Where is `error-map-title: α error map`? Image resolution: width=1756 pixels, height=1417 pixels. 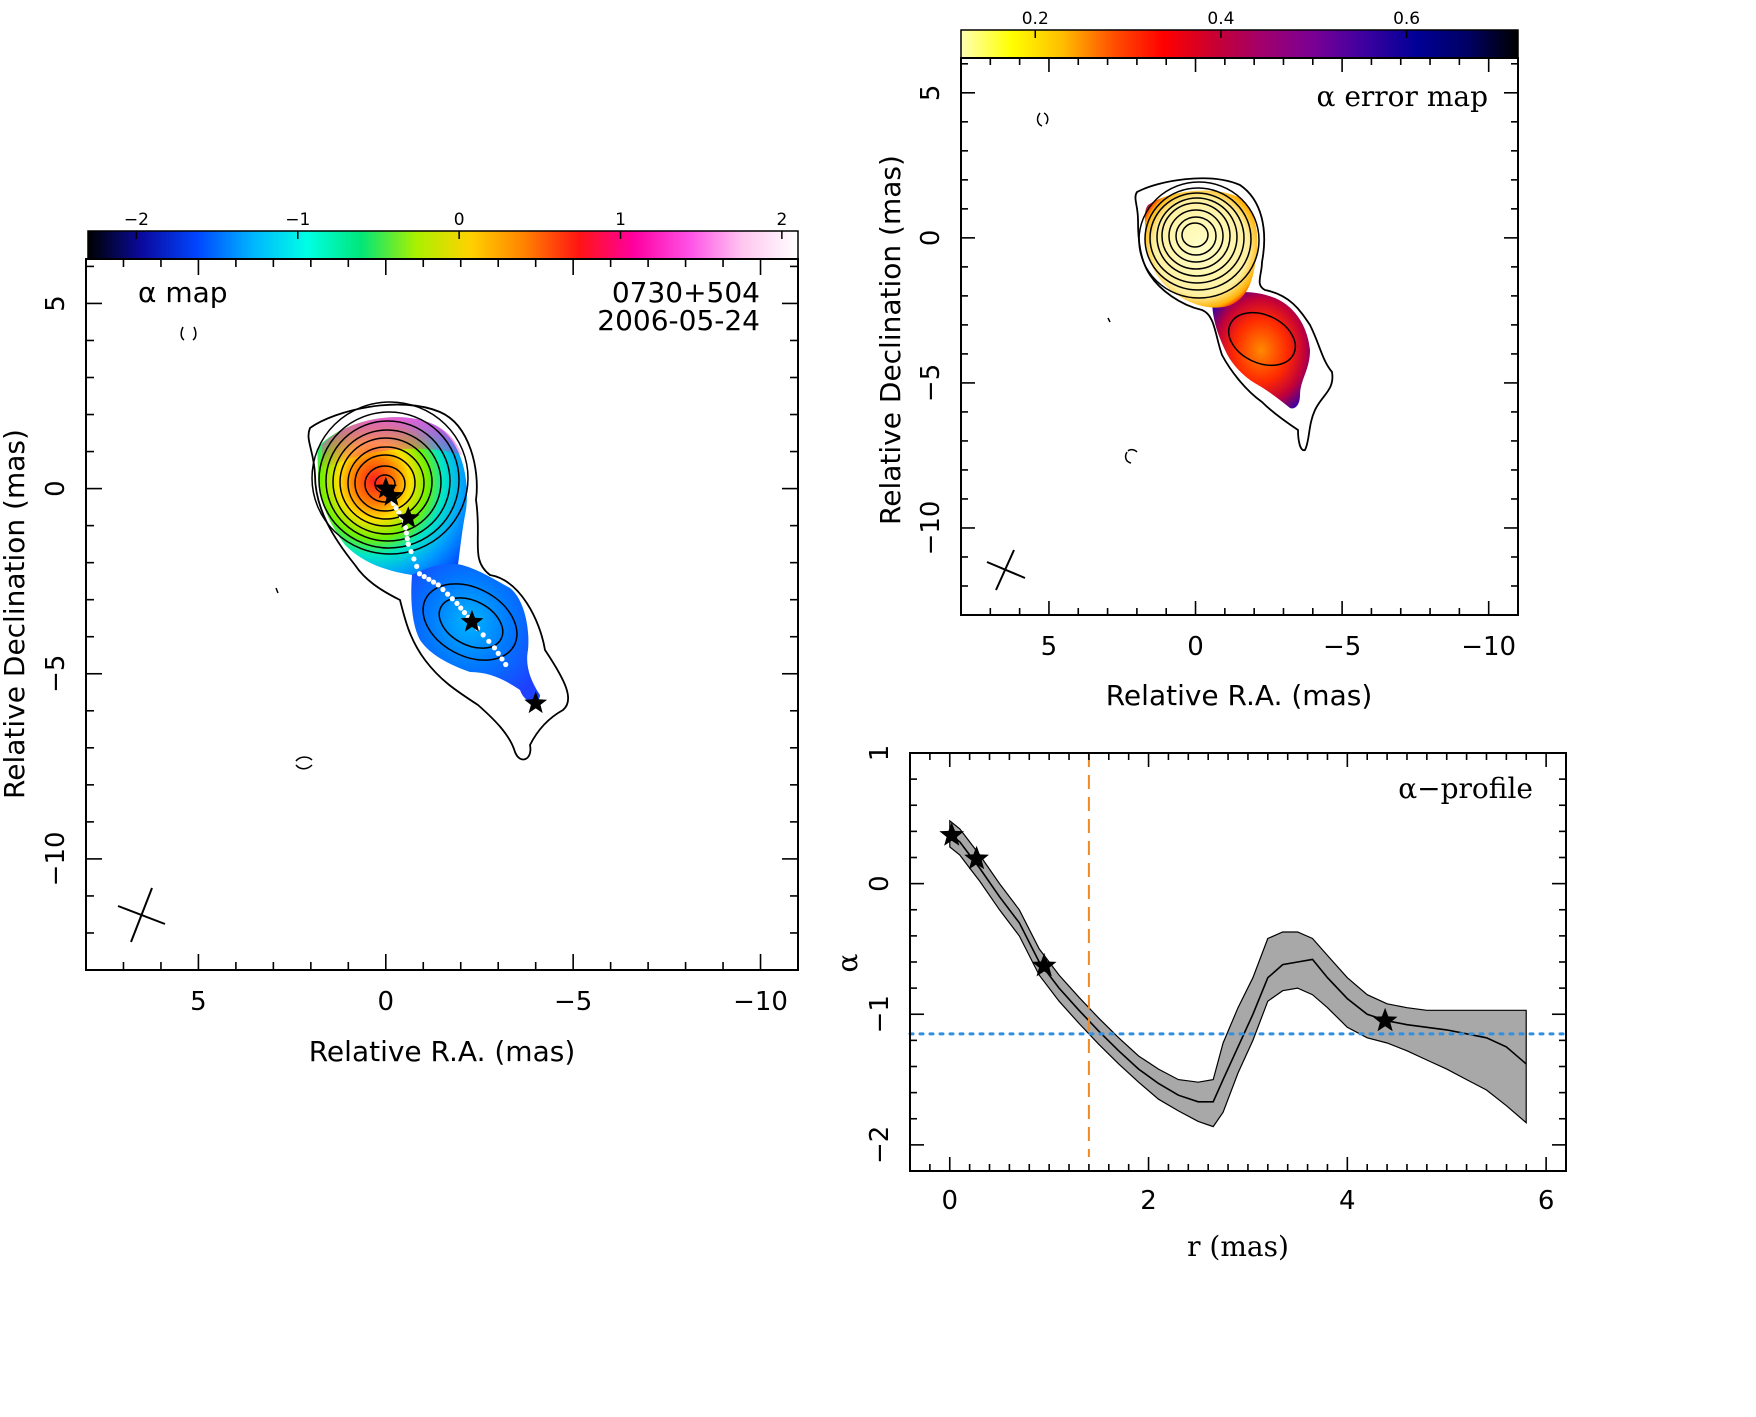
error-map-title: α error map is located at coordinates (1402, 96).